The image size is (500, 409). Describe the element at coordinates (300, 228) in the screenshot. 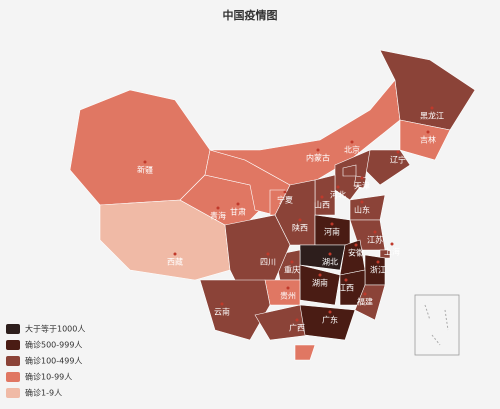

I see `province-label: 陕西` at that location.